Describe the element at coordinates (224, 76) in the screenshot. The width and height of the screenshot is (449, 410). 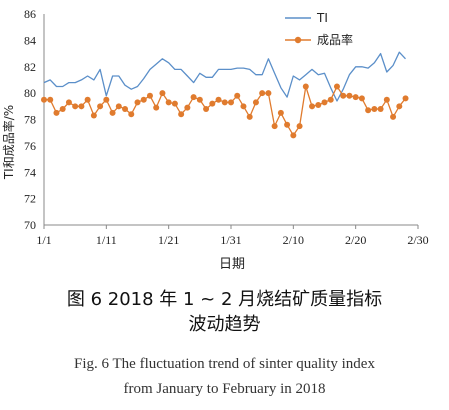
I see `series-line-ti` at that location.